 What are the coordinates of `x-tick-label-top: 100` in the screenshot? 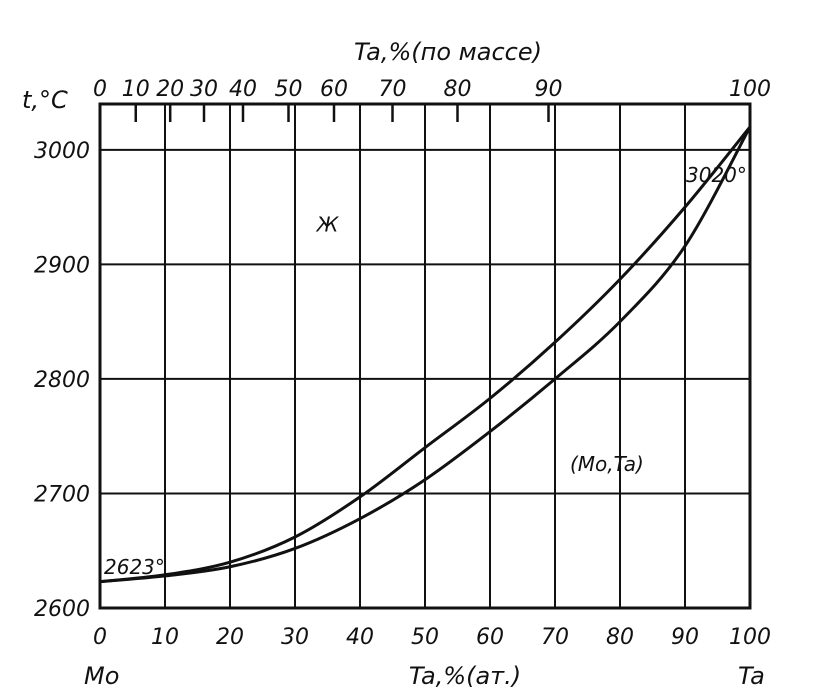 It's located at (750, 89).